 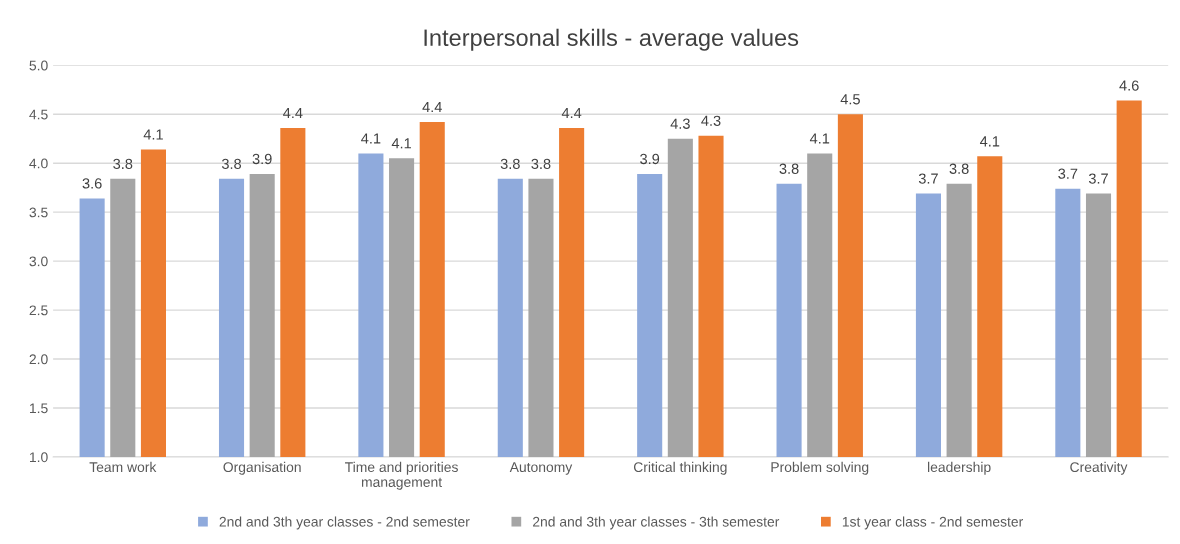 I want to click on legend-label: 1st year class - 2nd semester, so click(x=932, y=523).